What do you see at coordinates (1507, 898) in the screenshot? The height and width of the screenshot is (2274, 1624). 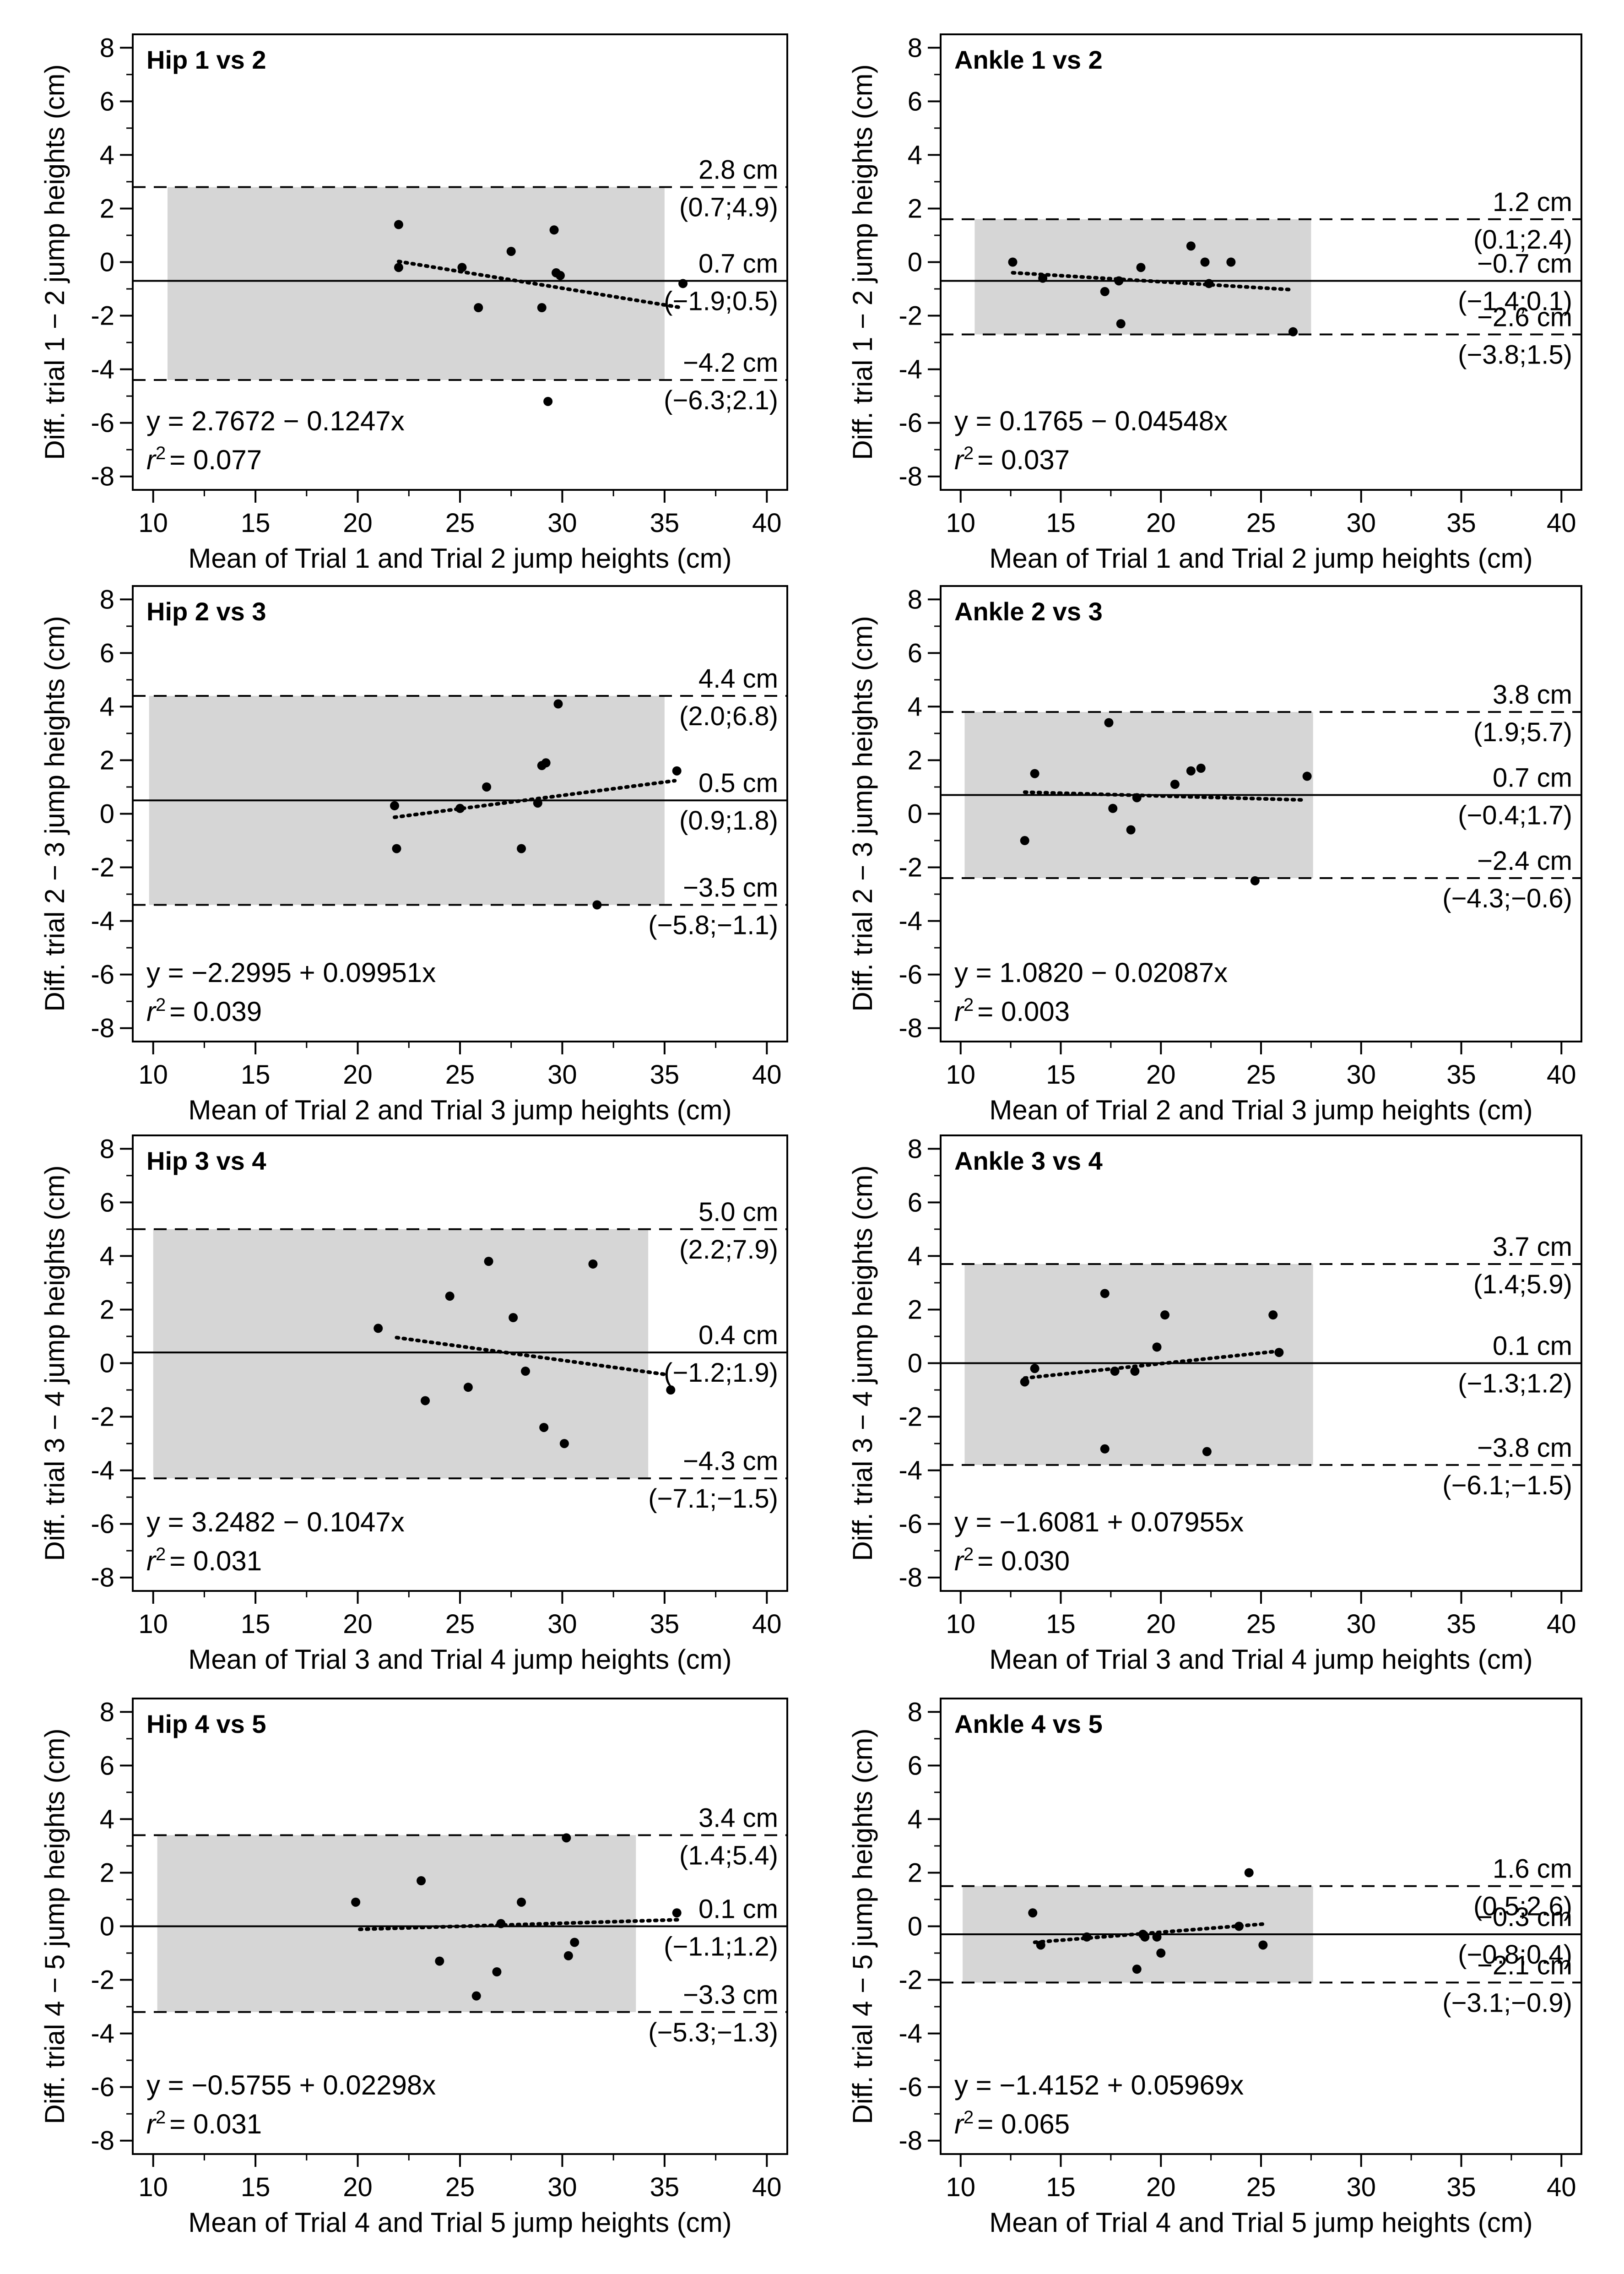 I see `lower-loa-ci: (−4.3;−0.6)` at bounding box center [1507, 898].